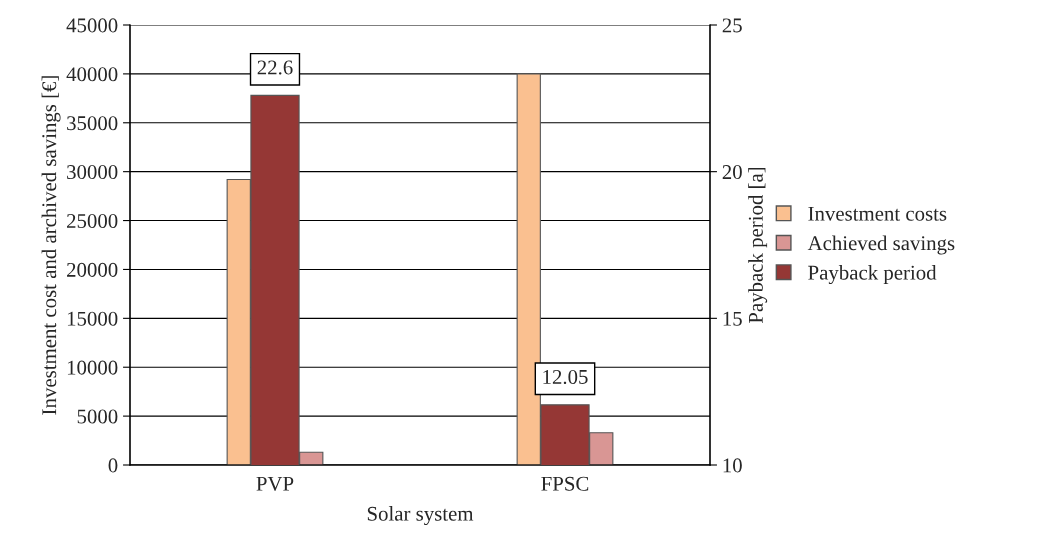  Describe the element at coordinates (565, 377) in the screenshot. I see `data-label: 12.05` at that location.